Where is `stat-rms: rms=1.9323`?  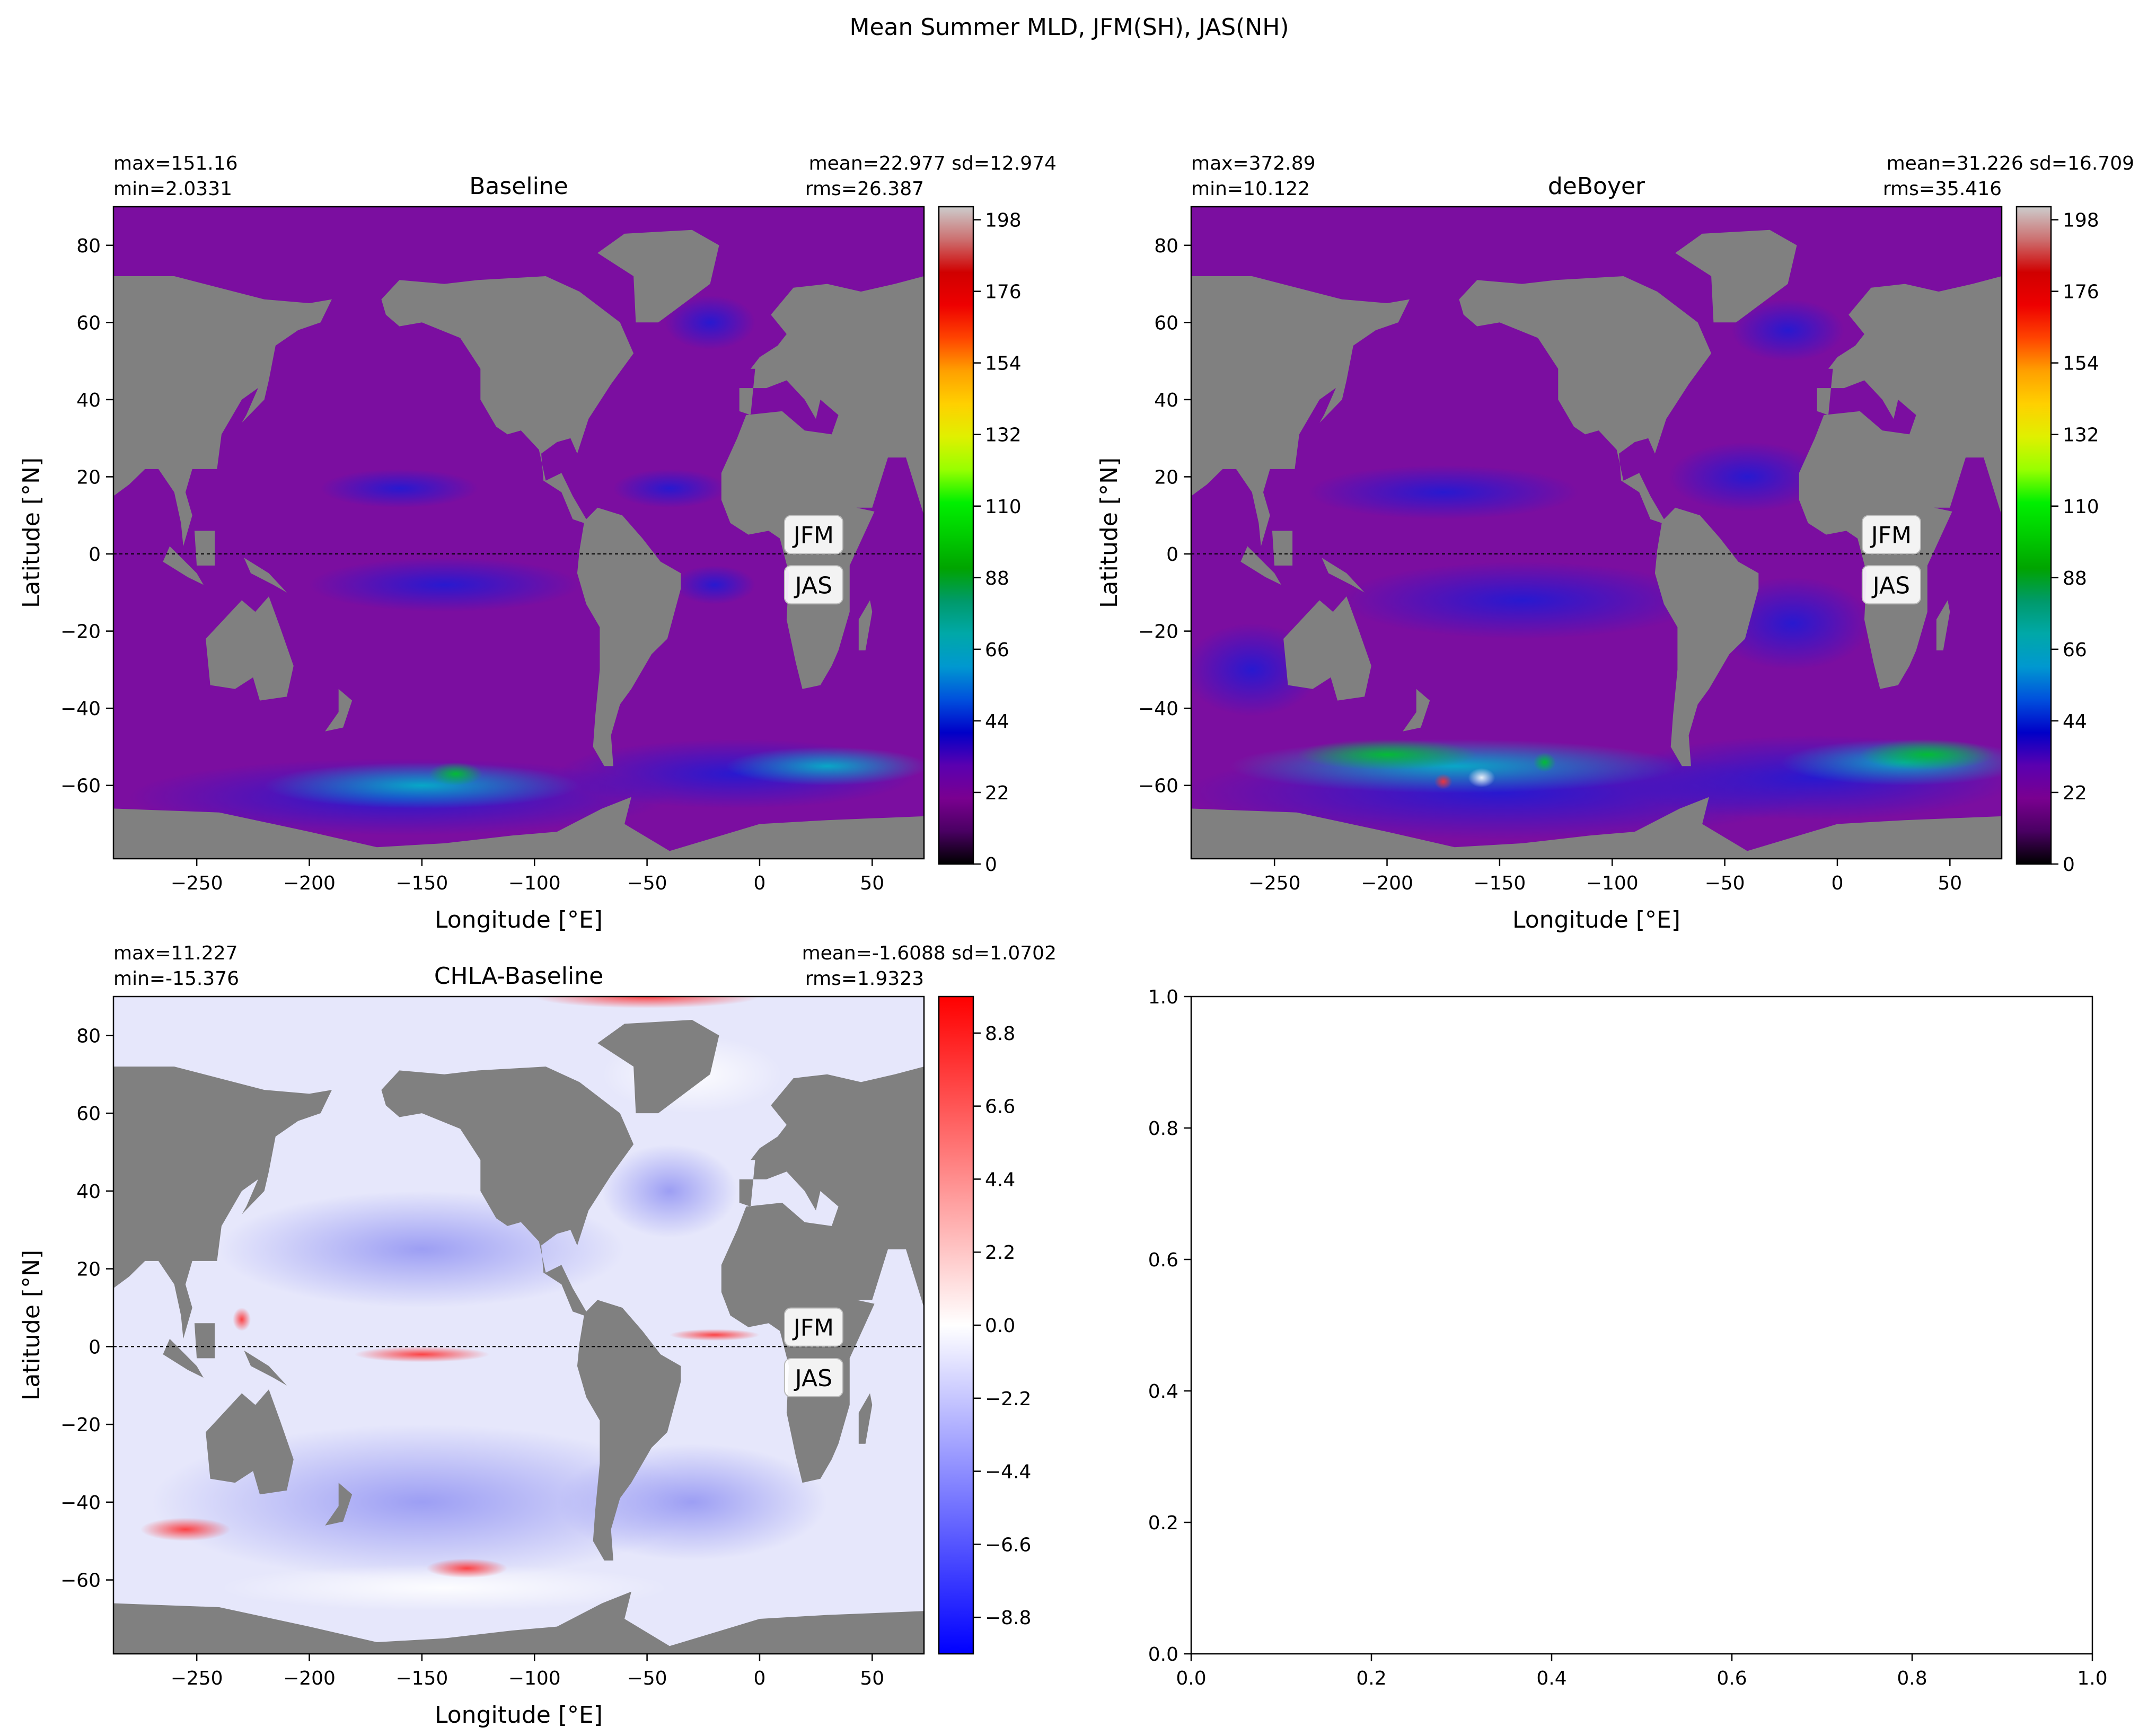 stat-rms: rms=1.9323 is located at coordinates (864, 979).